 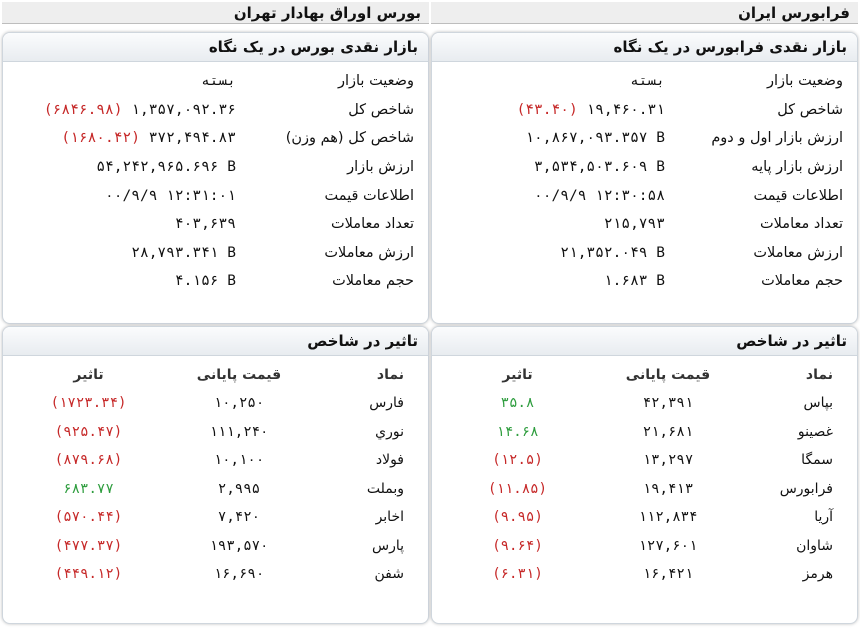 I want to click on table-row: شفن ۱۶,۶۹۰ (۴۴۹.۱۲), so click(x=215, y=574).